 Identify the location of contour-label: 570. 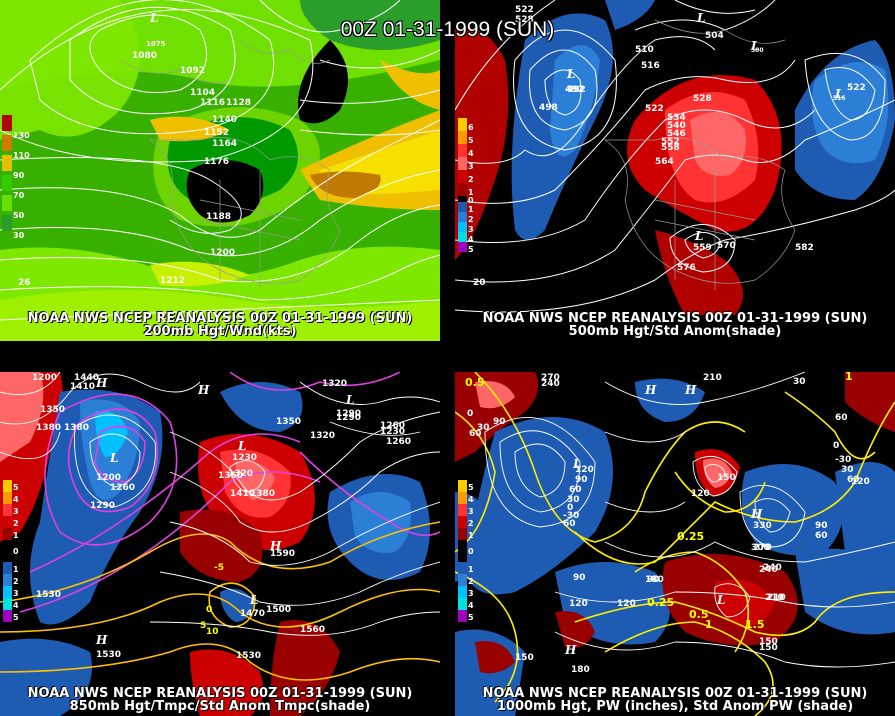
(726, 246).